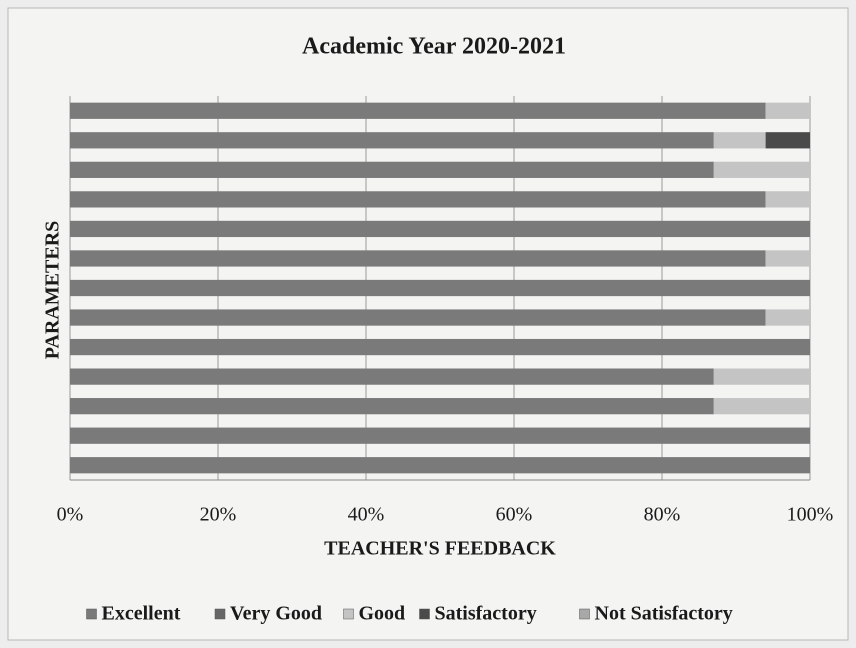  I want to click on chart-title: Academic Year 2020-2021, so click(434, 47).